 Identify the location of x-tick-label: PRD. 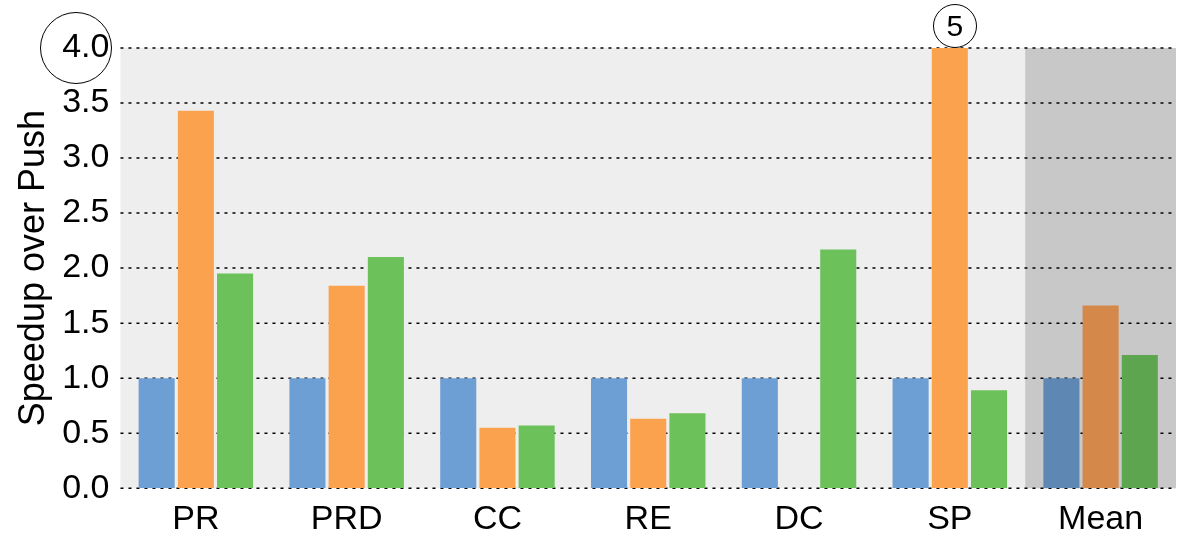
(346, 516).